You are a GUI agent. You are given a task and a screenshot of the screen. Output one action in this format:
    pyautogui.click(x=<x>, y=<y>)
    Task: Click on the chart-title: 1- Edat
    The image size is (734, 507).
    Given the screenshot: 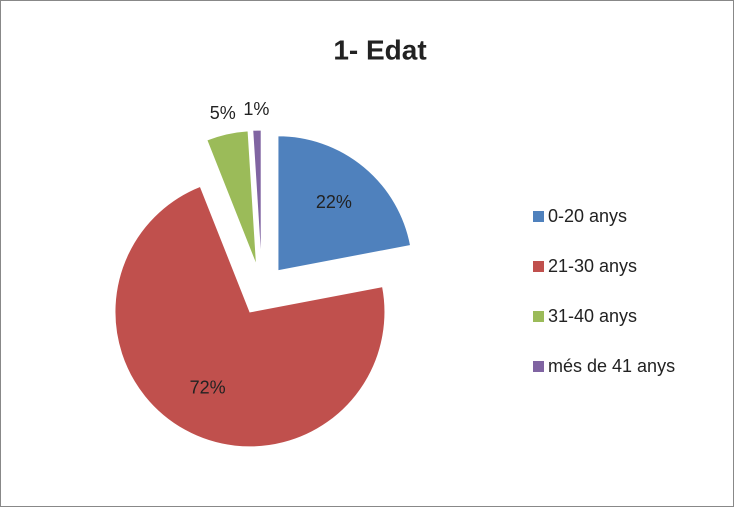 What is the action you would take?
    pyautogui.click(x=379, y=49)
    